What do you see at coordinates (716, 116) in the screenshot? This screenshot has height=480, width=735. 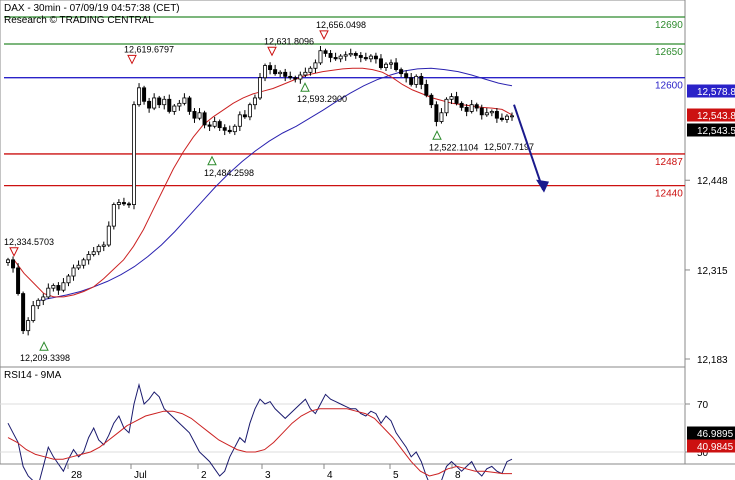 I see `price-tag-text: 12,543.8` at bounding box center [716, 116].